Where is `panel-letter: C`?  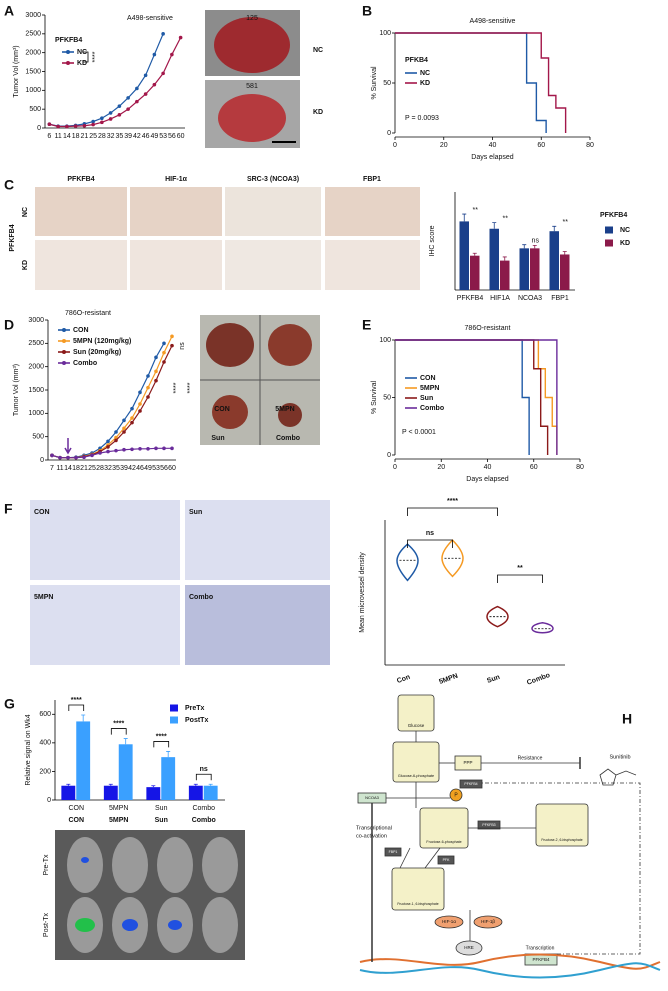
panel-letter: C is located at coordinates (9, 185).